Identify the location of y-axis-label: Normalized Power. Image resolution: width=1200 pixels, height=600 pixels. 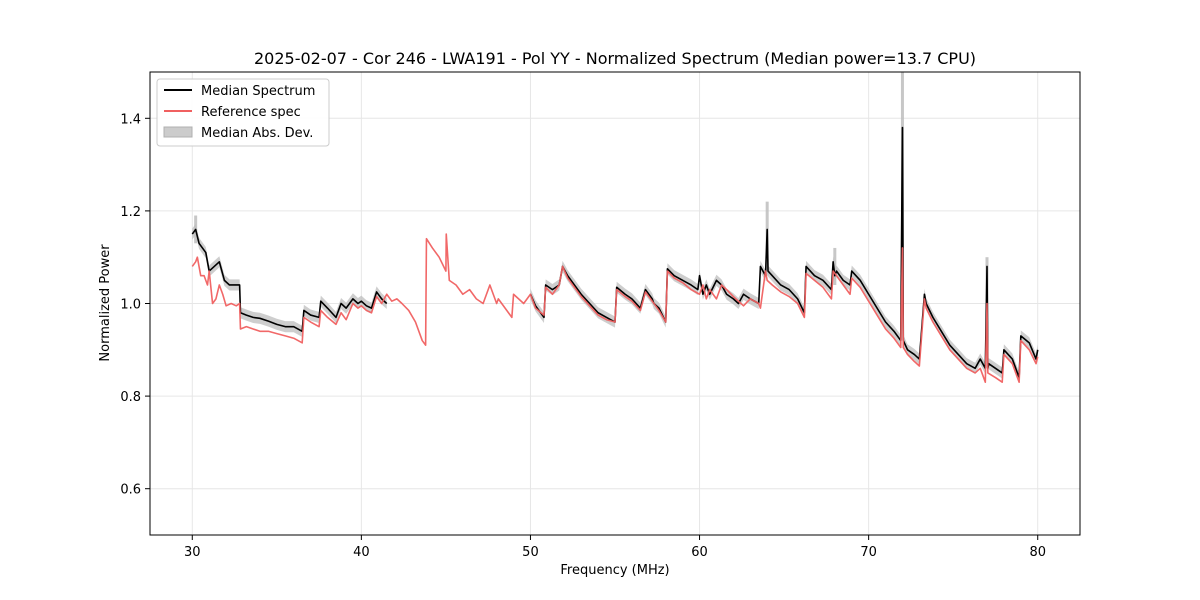
(105, 303).